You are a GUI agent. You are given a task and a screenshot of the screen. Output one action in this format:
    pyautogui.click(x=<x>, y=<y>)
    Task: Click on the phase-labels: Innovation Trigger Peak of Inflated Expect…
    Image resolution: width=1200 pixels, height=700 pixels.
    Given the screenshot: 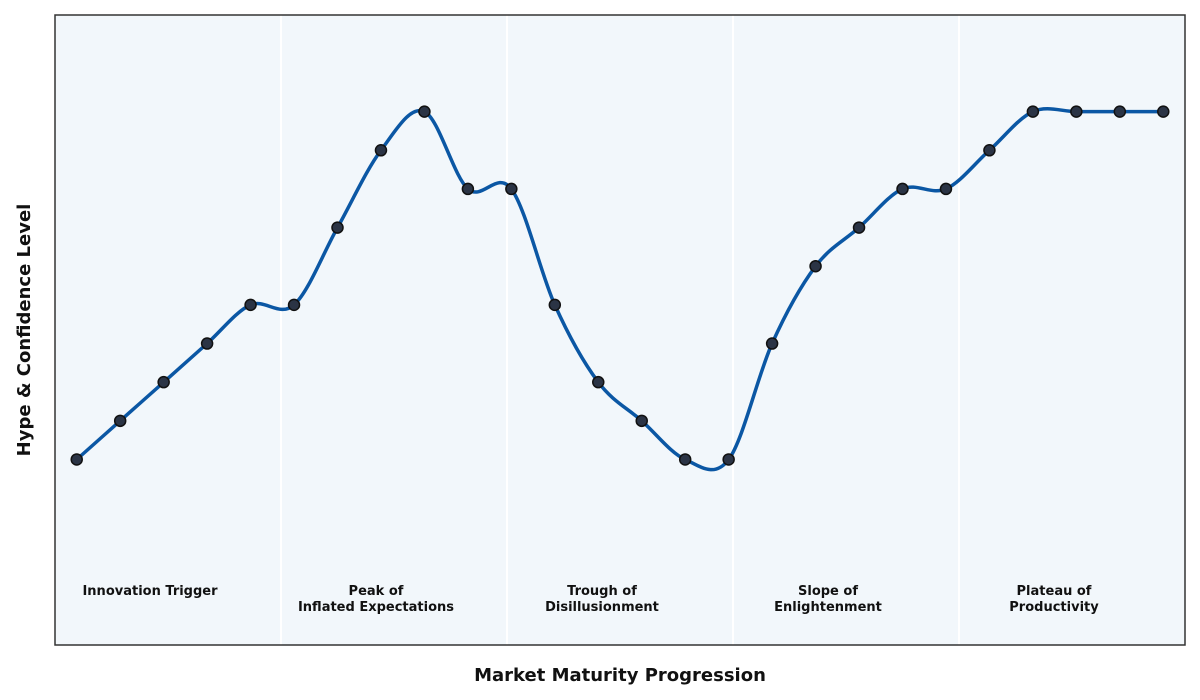 What is the action you would take?
    pyautogui.click(x=590, y=599)
    